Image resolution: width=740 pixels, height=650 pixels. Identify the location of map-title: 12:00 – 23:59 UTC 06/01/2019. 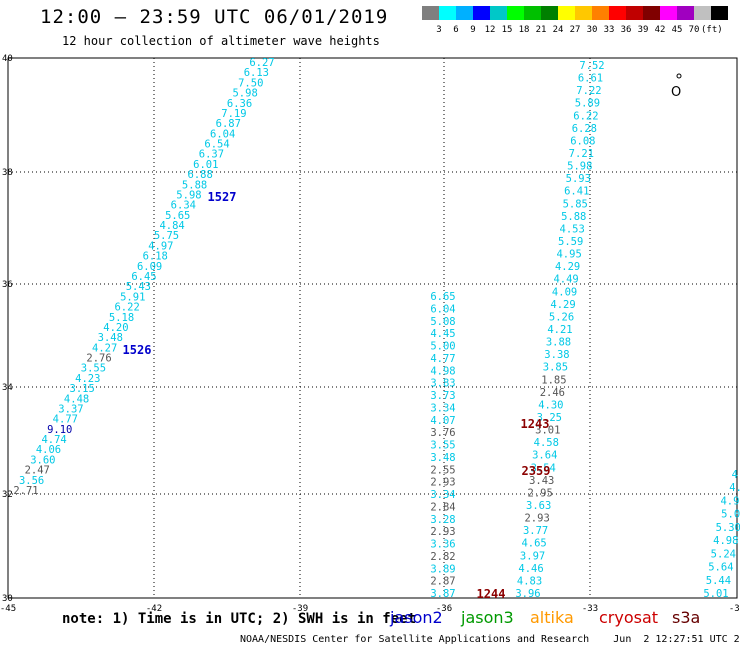
(214, 17).